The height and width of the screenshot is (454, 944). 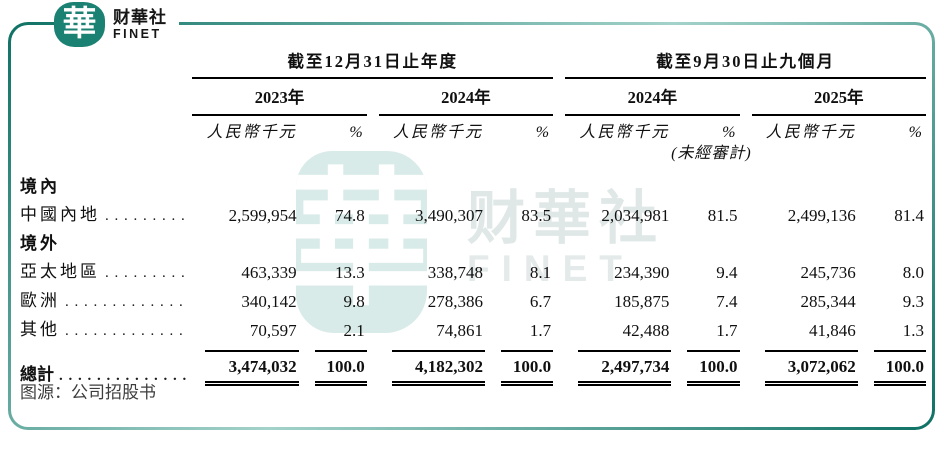 I want to click on total-value: 3,474,032, so click(x=252, y=368).